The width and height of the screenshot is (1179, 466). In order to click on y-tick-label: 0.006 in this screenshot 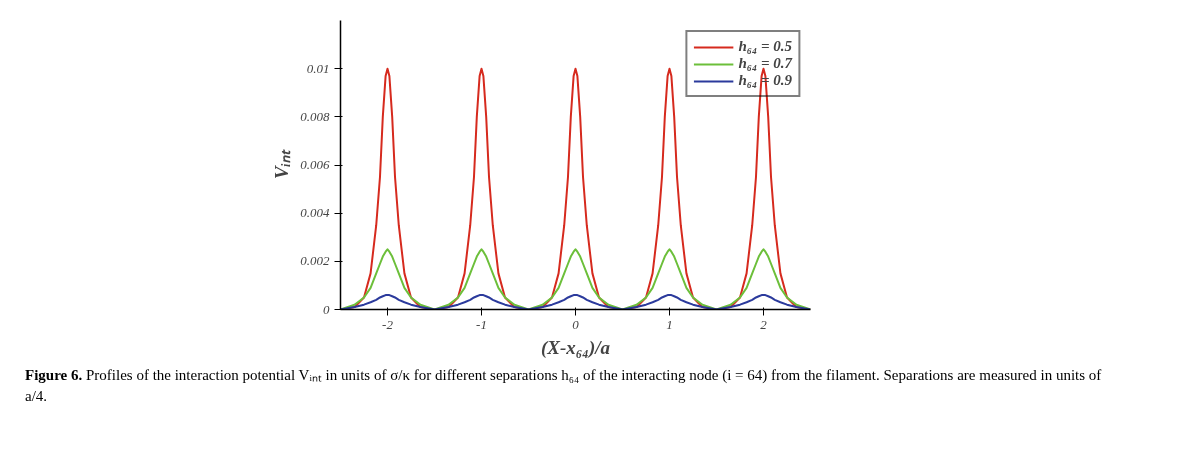, I will do `click(315, 164)`.